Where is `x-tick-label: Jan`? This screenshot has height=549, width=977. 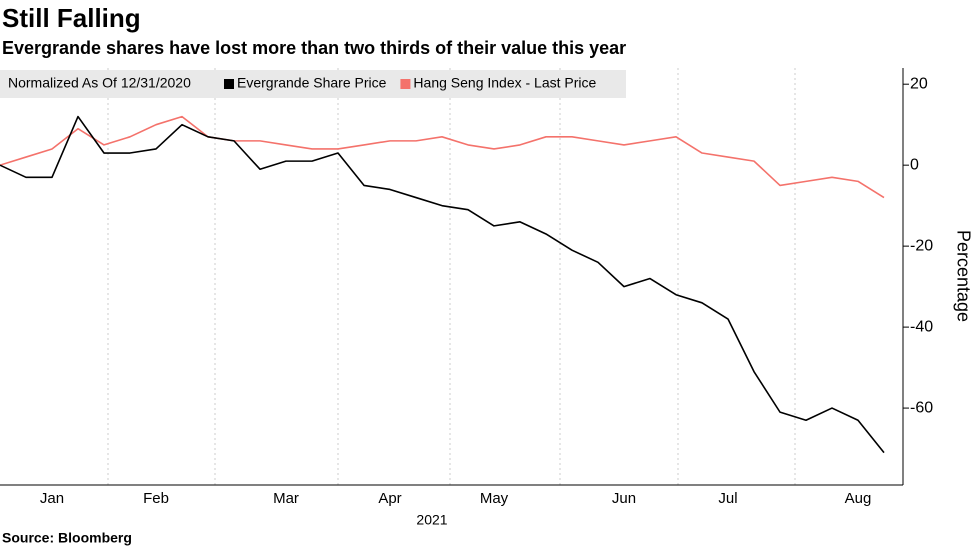 x-tick-label: Jan is located at coordinates (52, 498).